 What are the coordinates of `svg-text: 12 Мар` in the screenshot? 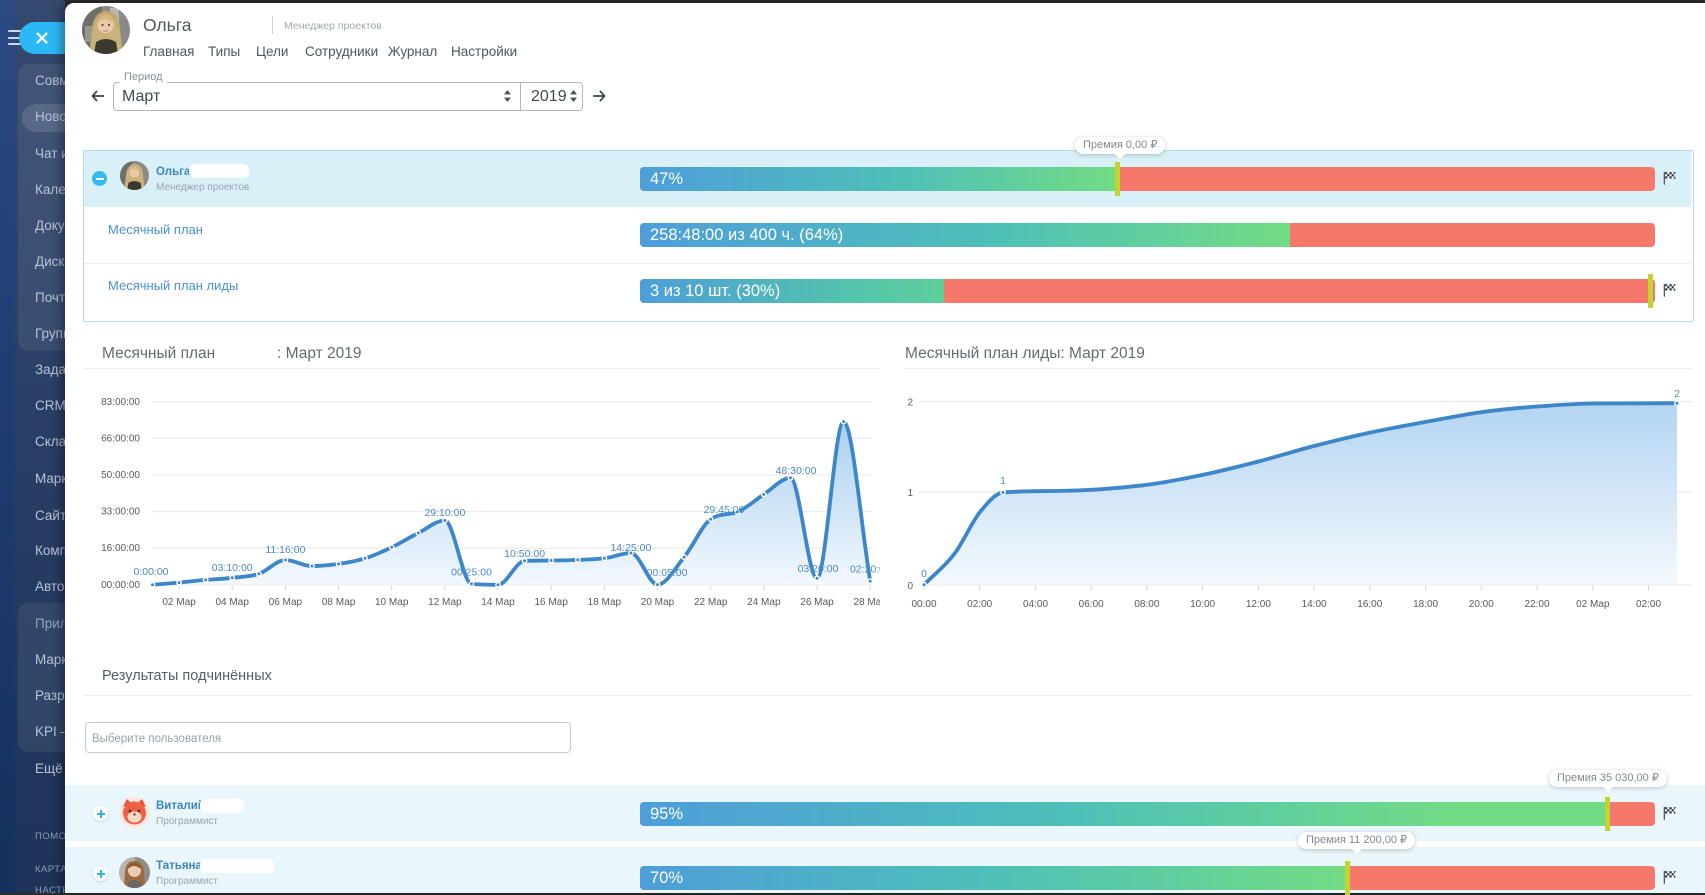 It's located at (445, 602).